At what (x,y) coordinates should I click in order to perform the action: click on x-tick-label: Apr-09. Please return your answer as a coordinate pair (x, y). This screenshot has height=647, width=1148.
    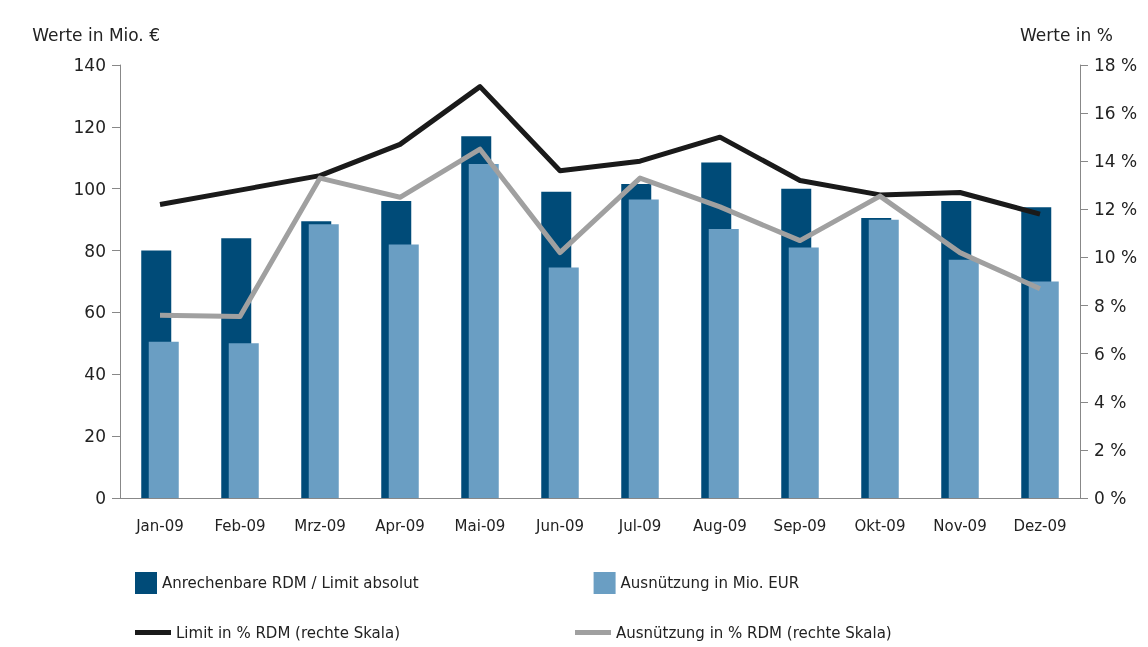
    Looking at the image, I should click on (400, 525).